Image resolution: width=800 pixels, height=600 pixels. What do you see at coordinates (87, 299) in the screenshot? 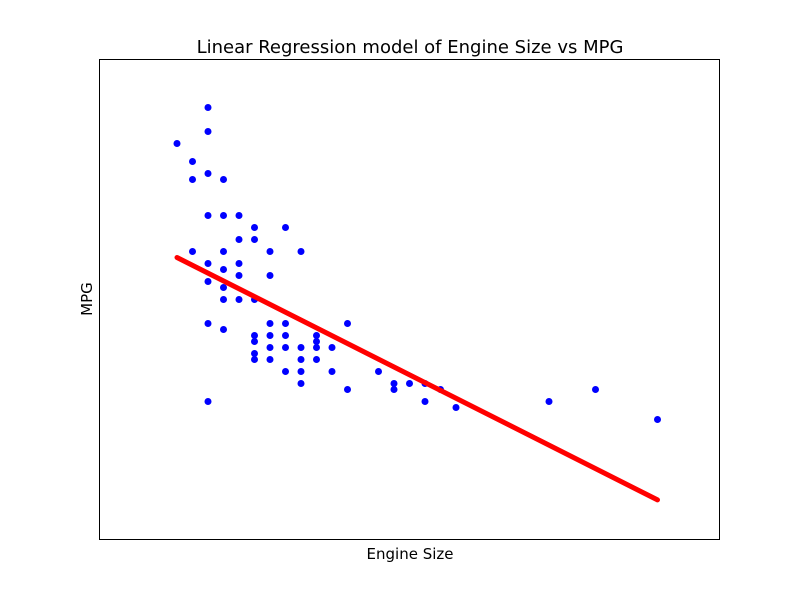
I see `y-axis-label: MPG` at bounding box center [87, 299].